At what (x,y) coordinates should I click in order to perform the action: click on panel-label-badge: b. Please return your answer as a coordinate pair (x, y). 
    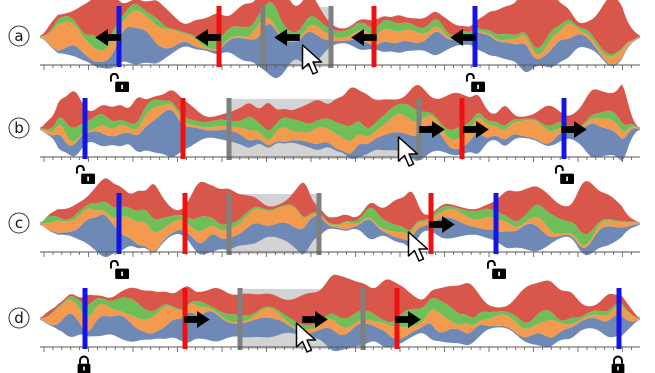
    Looking at the image, I should click on (19, 128).